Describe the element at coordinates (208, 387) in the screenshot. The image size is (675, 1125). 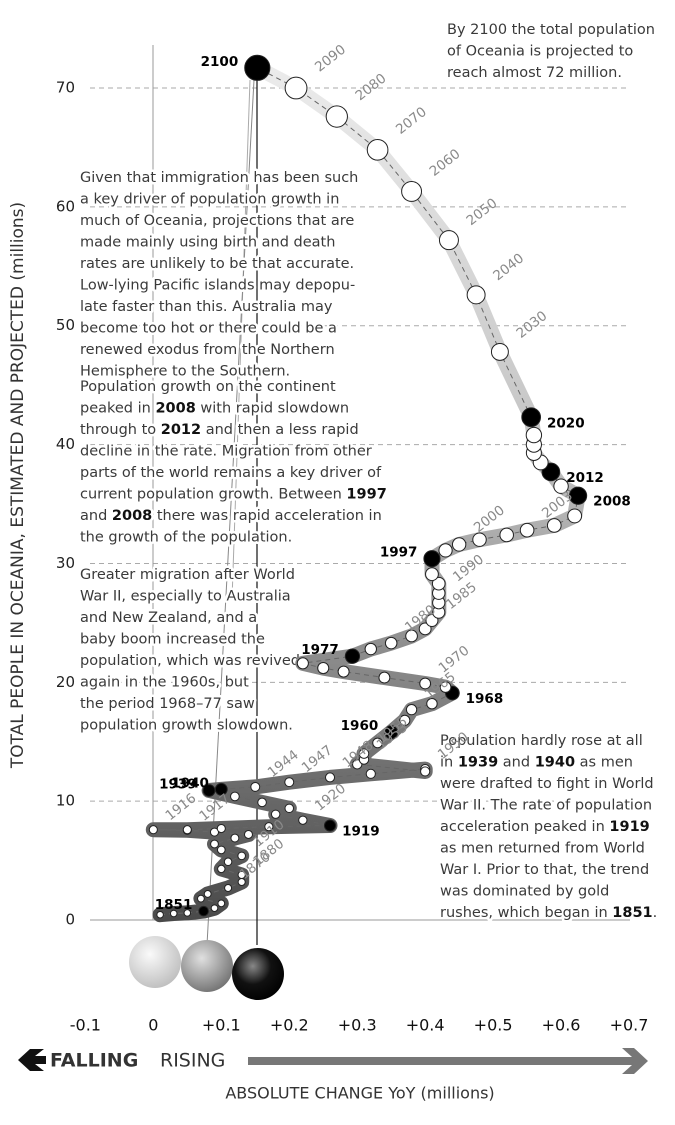
I see `ann-2008-line: Population growth on the continent` at that location.